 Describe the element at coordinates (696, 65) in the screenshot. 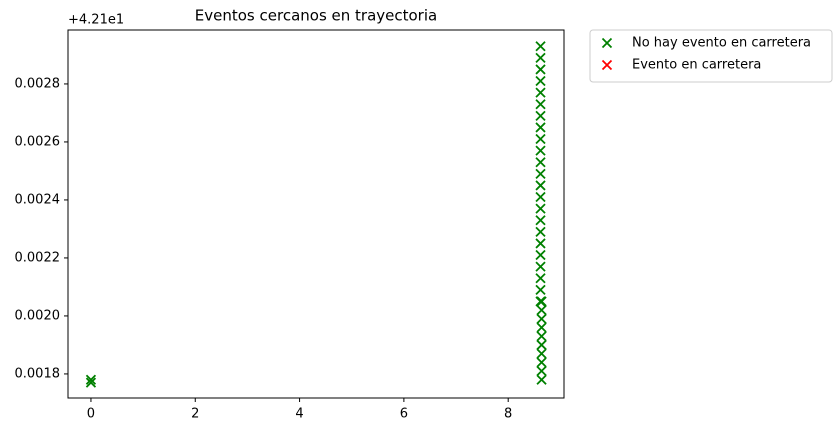

I see `legend-label: Evento en carretera` at that location.